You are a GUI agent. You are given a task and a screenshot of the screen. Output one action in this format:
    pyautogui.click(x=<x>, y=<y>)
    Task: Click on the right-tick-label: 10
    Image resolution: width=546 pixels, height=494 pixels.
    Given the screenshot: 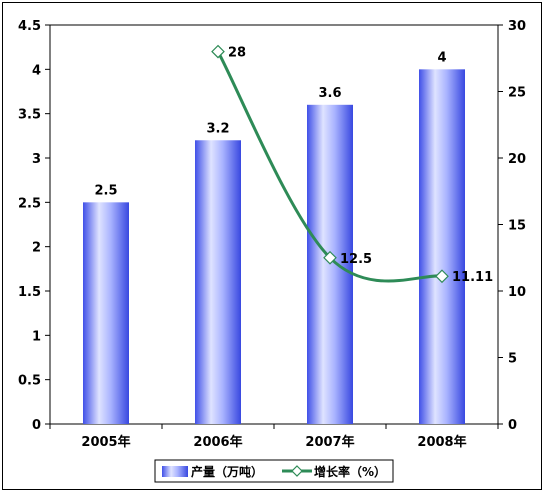 What is the action you would take?
    pyautogui.click(x=517, y=292)
    